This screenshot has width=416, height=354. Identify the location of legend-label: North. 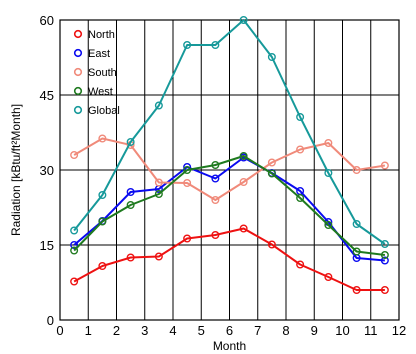
(101, 35).